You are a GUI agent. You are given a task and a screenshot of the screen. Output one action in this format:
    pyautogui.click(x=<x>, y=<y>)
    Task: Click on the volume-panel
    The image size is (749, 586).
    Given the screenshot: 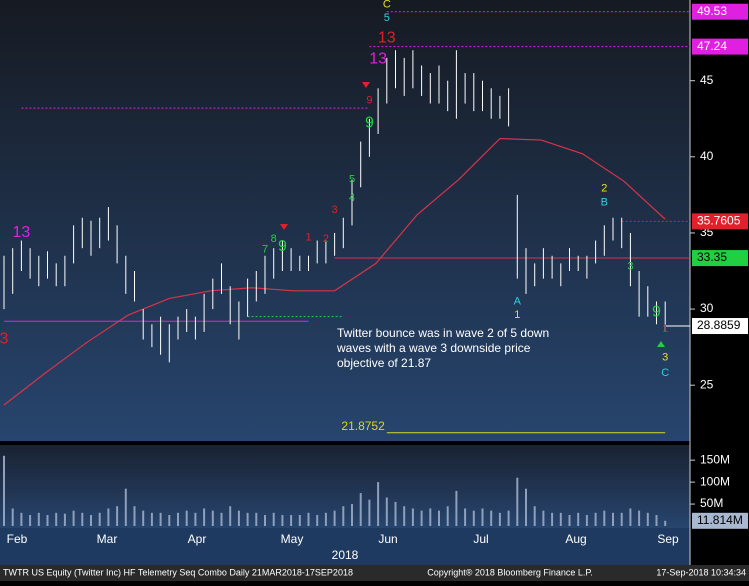 What is the action you would take?
    pyautogui.click(x=345, y=486)
    